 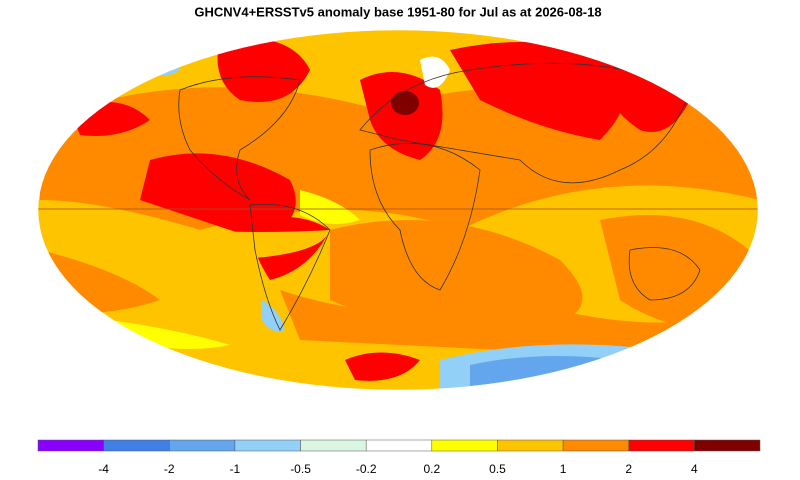 What do you see at coordinates (300, 469) in the screenshot?
I see `legend-label: -0.5` at bounding box center [300, 469].